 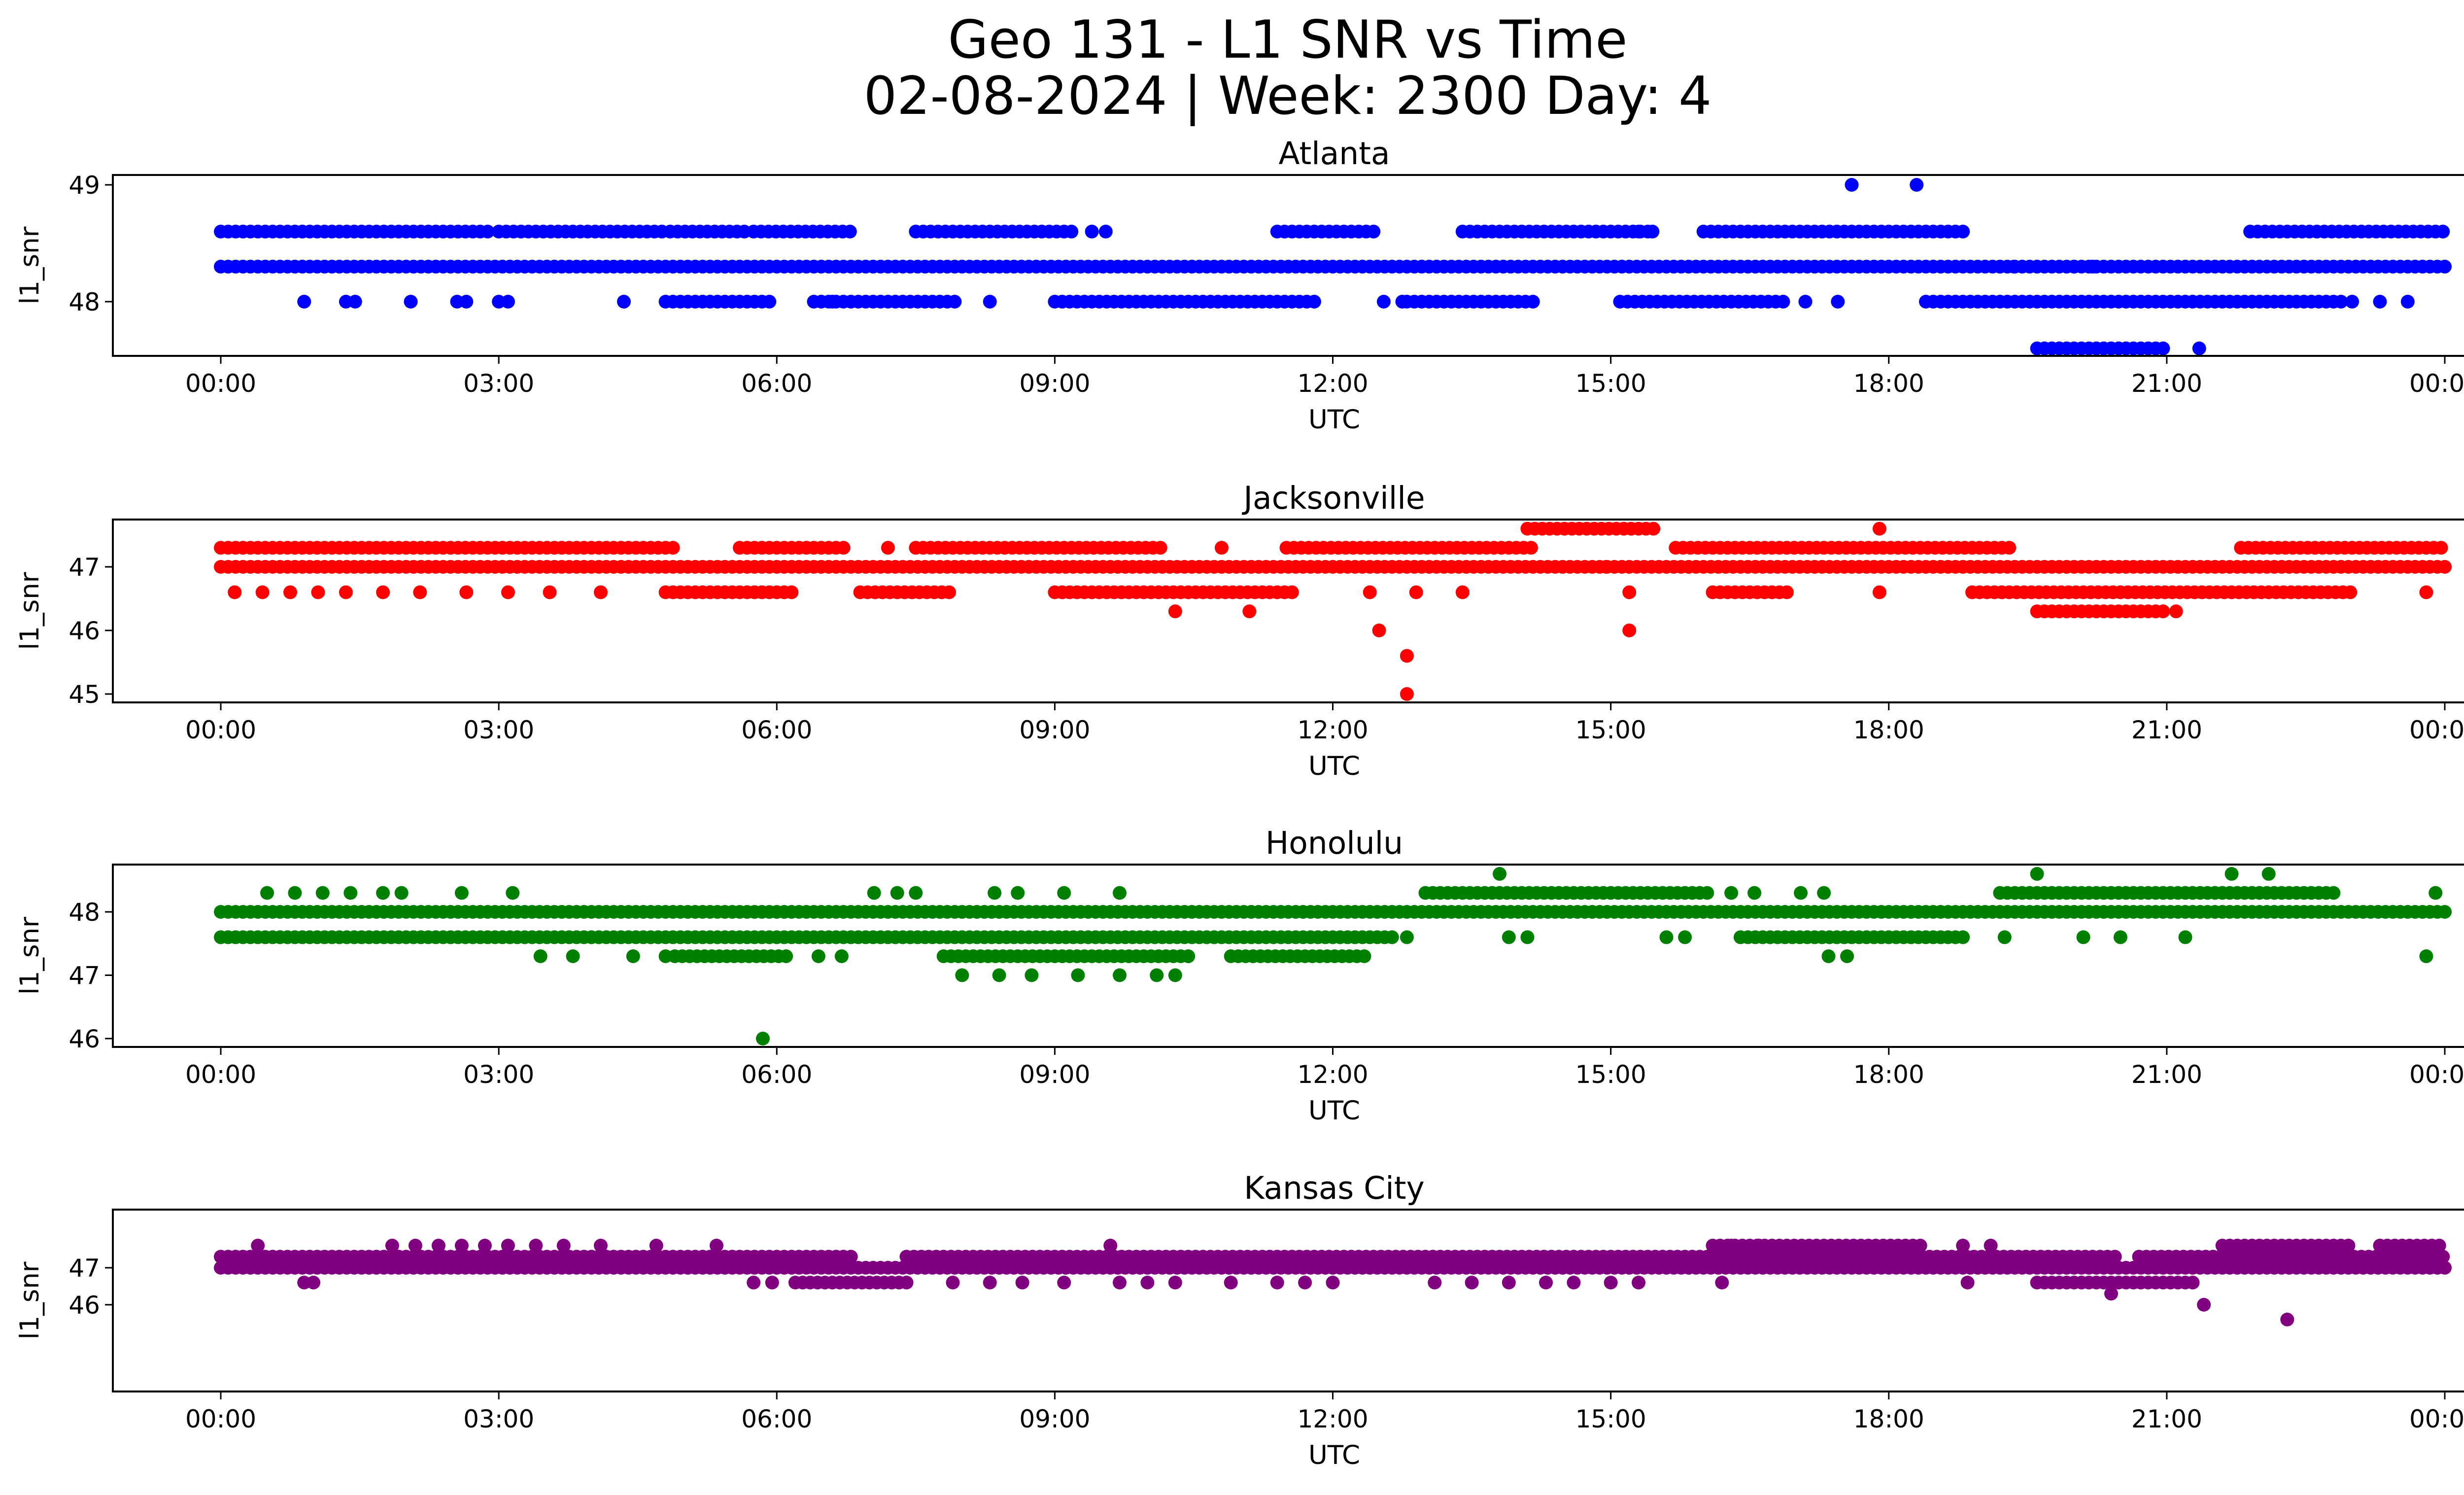 What do you see at coordinates (84, 694) in the screenshot?
I see `y-tick-label: 45` at bounding box center [84, 694].